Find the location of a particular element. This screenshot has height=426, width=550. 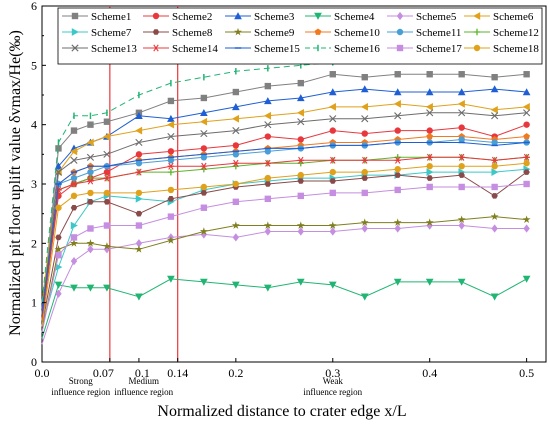

region-label: Medium influence region is located at coordinates (143, 386).